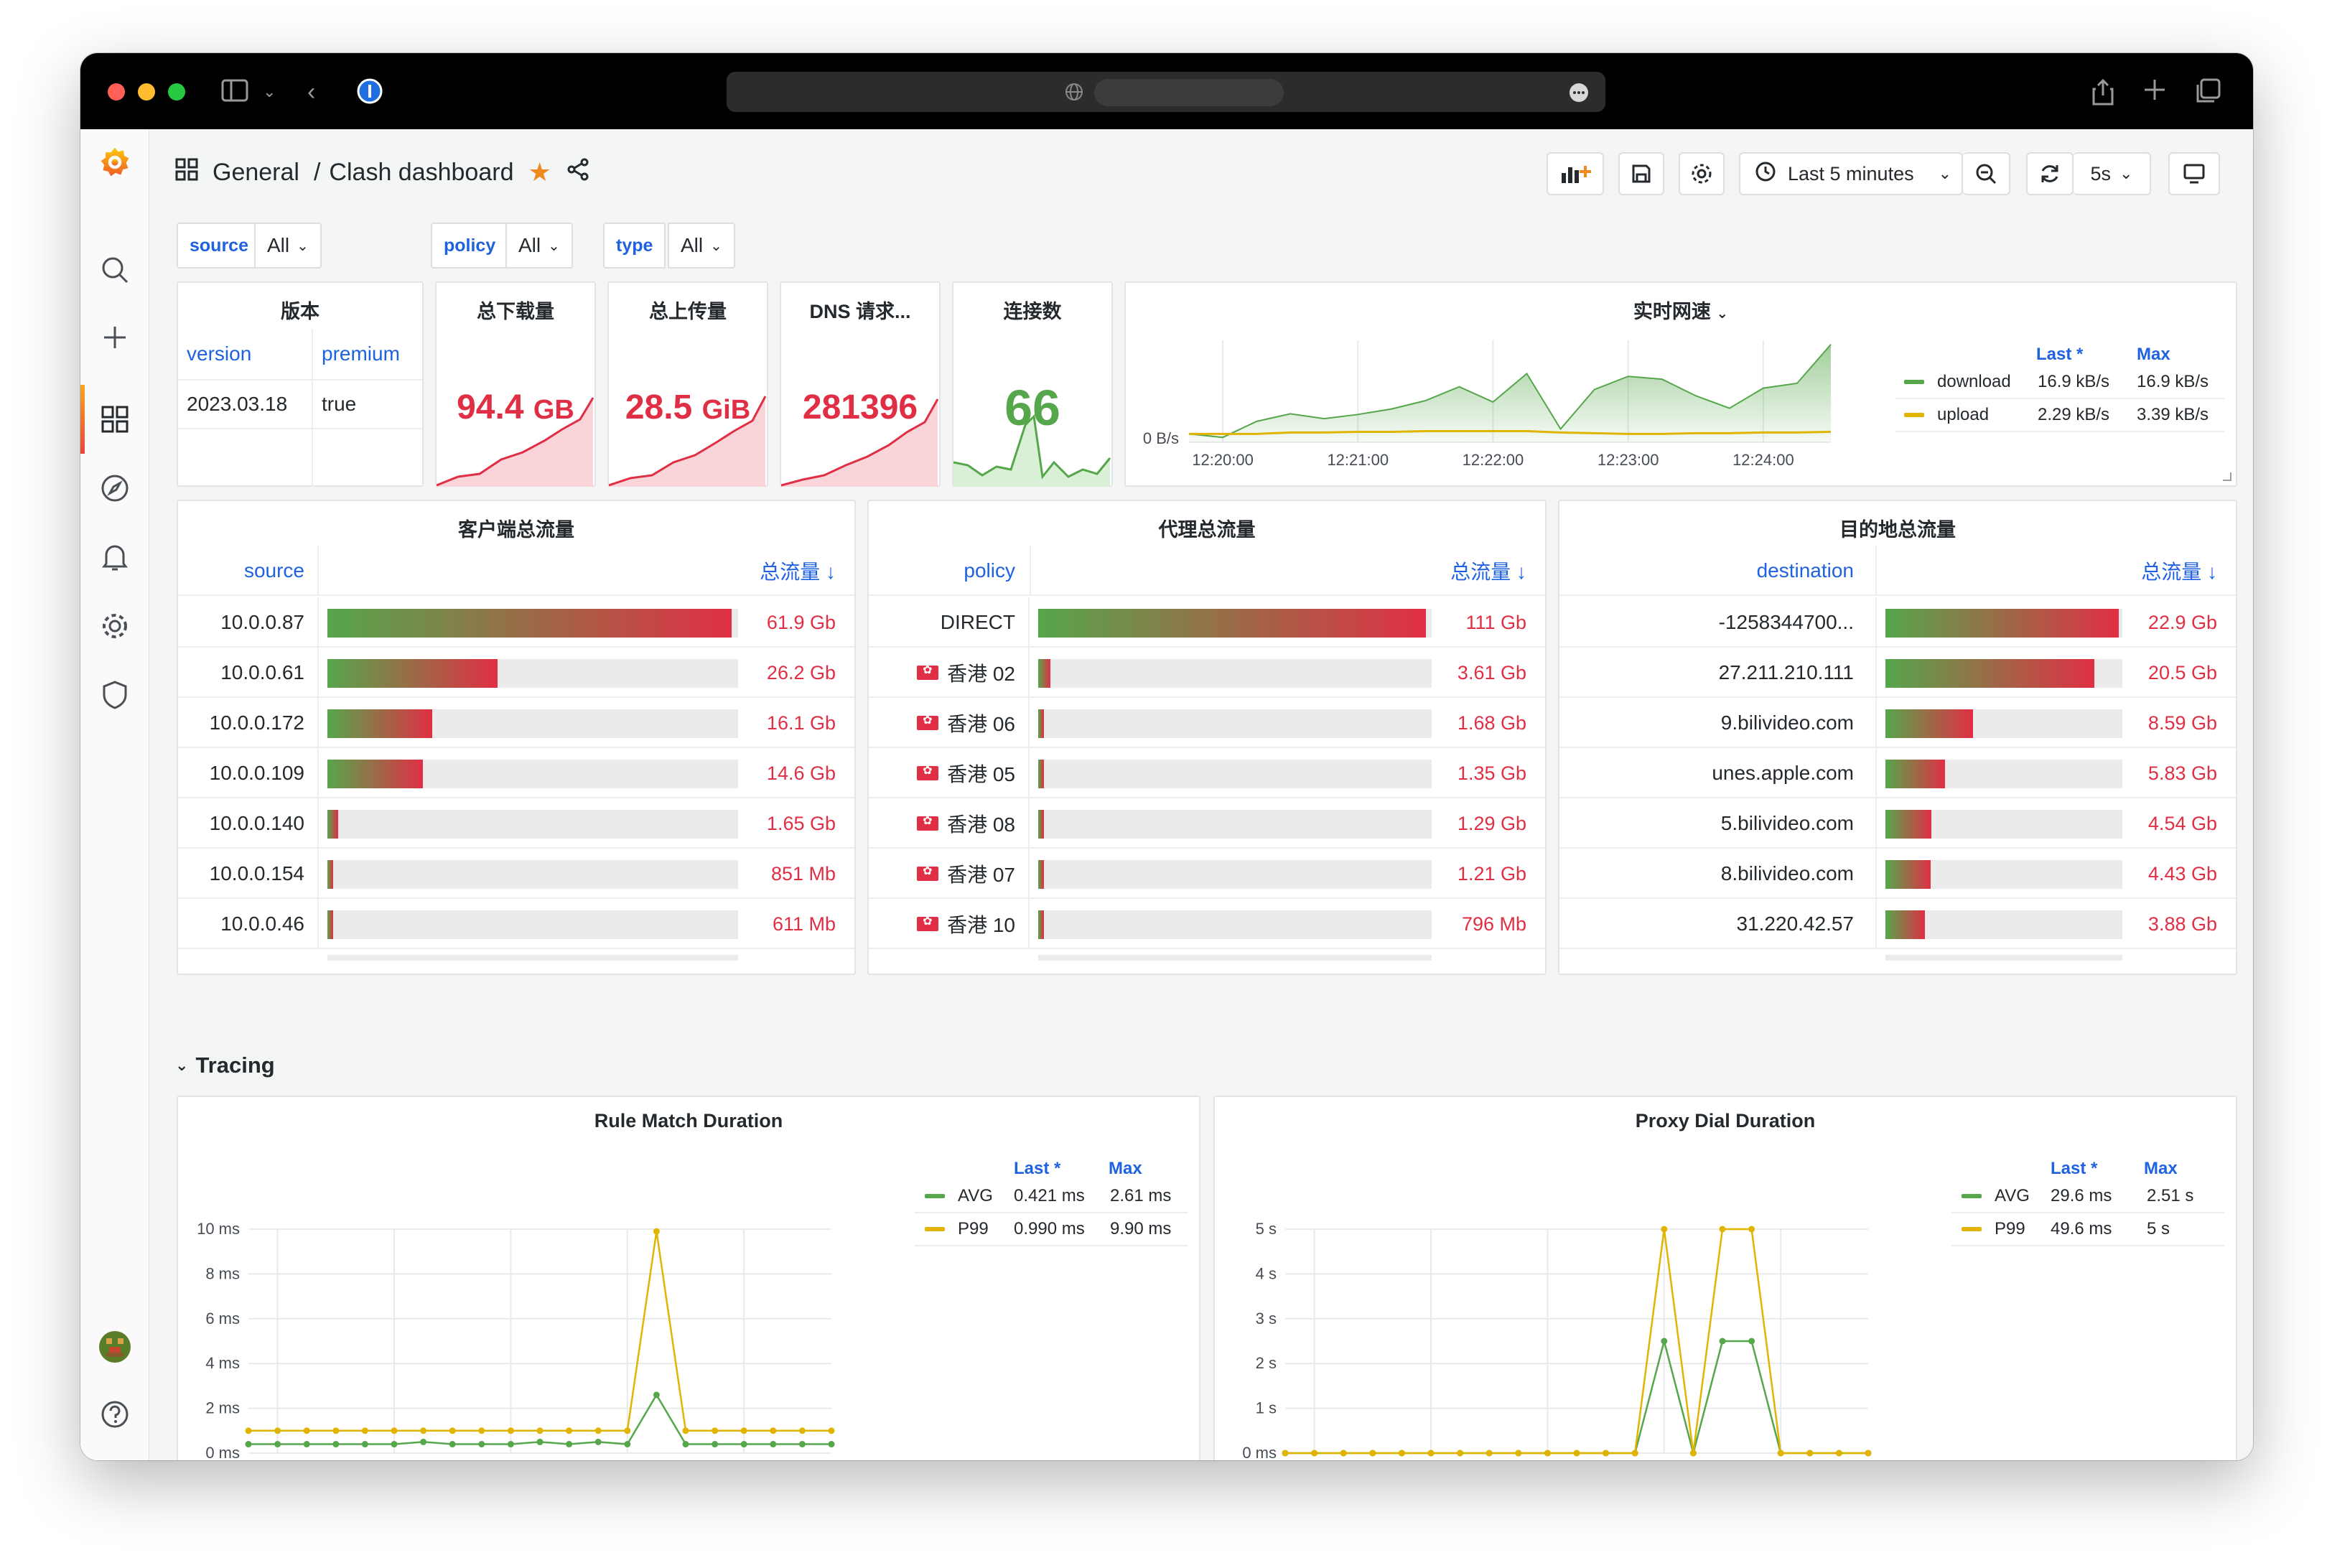  Describe the element at coordinates (1681, 310) in the screenshot. I see `panel-title: 实时网速 ⌄` at that location.